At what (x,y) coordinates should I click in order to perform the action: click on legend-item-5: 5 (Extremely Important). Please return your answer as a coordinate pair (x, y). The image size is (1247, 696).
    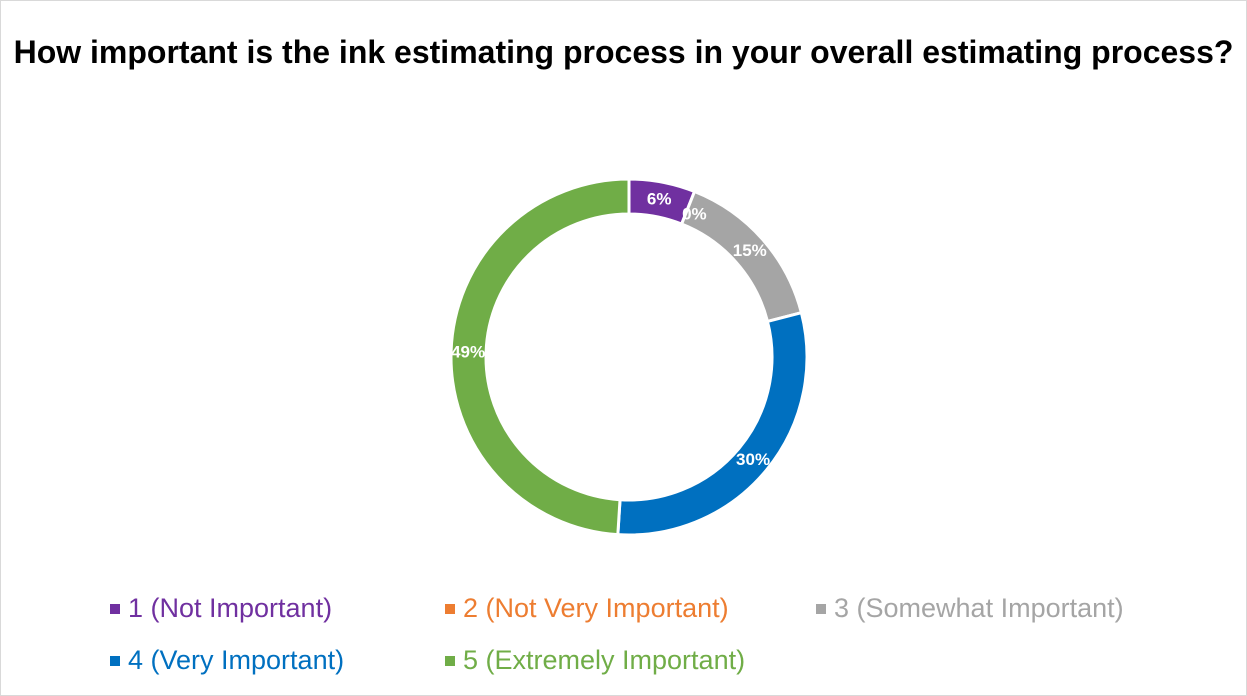
    Looking at the image, I should click on (595, 660).